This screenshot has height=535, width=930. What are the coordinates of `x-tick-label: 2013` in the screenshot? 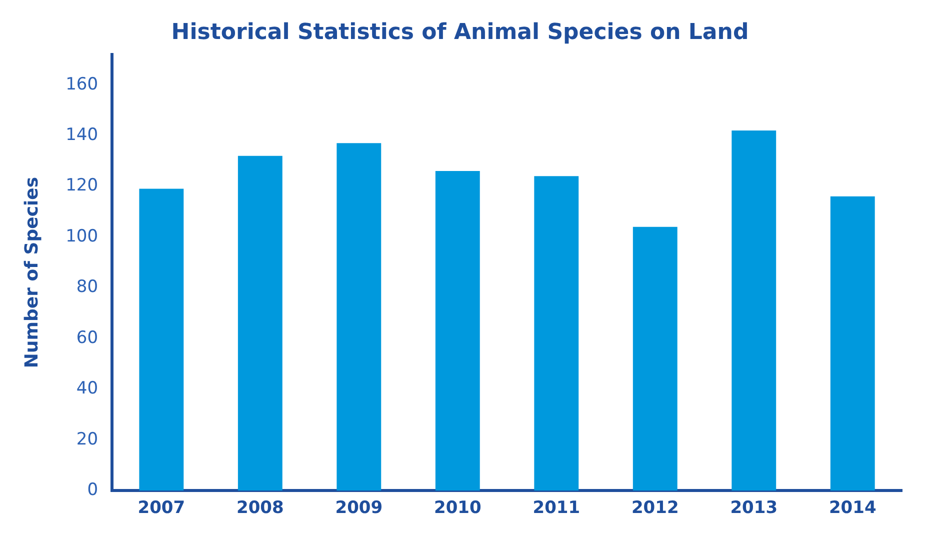 It's located at (754, 508).